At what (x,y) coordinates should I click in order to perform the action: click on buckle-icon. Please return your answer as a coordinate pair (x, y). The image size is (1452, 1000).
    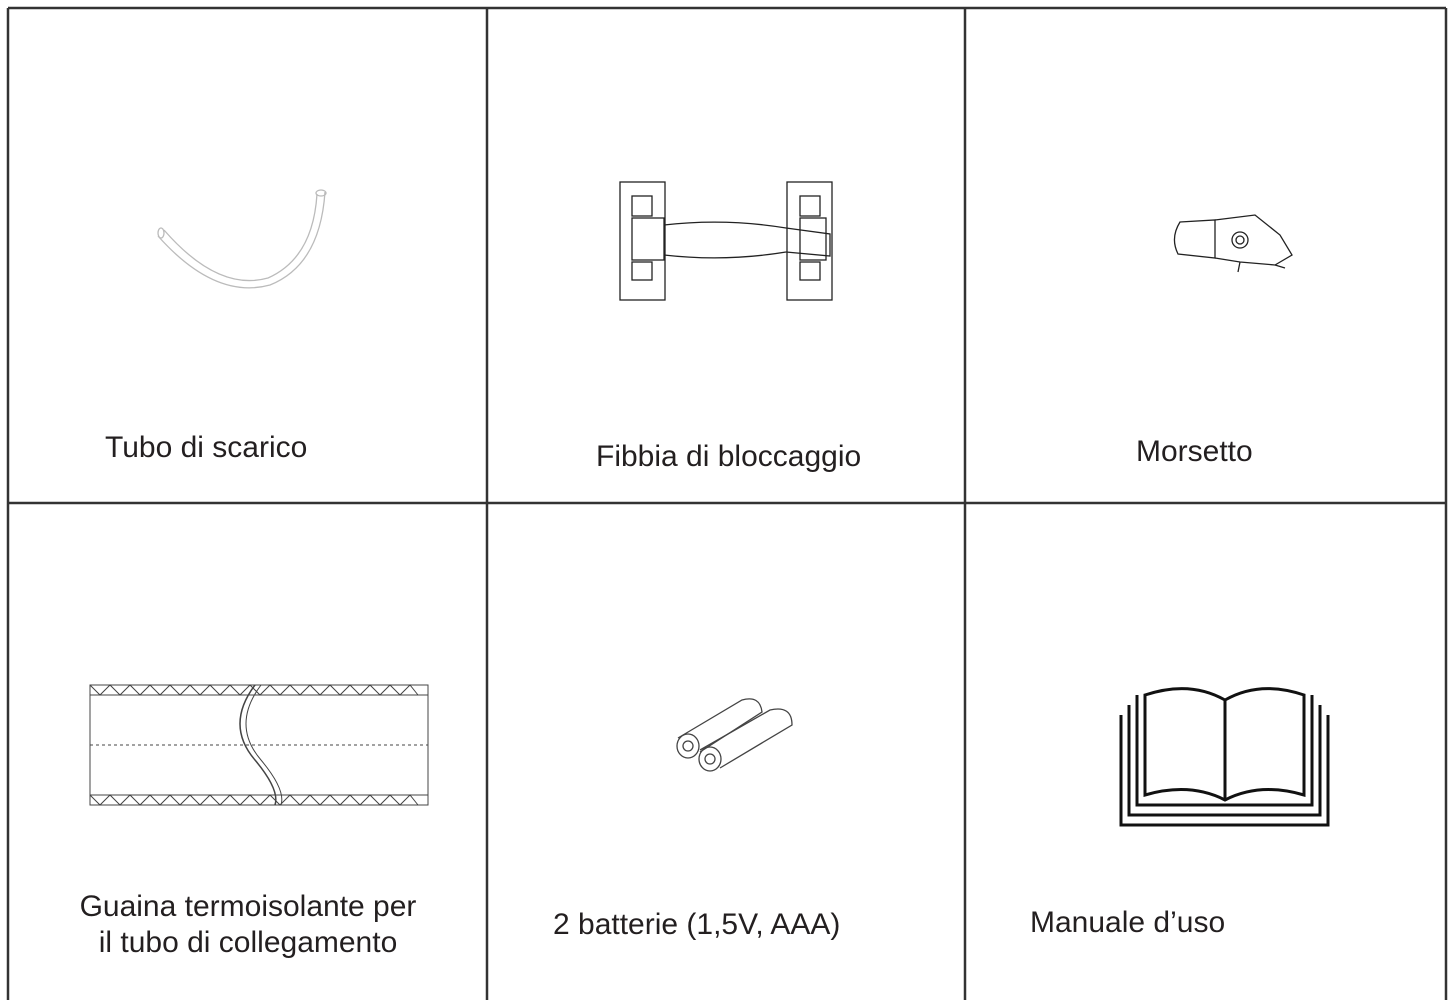
    Looking at the image, I should click on (726, 241).